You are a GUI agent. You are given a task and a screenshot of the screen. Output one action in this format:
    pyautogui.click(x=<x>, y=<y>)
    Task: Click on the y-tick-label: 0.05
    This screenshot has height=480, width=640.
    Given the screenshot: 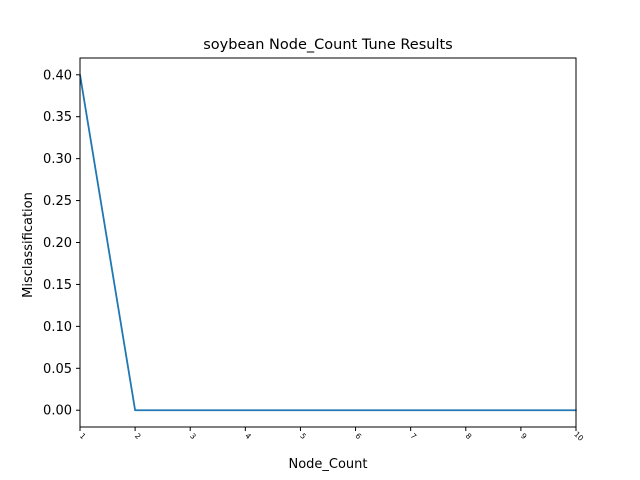 What is the action you would take?
    pyautogui.click(x=57, y=369)
    